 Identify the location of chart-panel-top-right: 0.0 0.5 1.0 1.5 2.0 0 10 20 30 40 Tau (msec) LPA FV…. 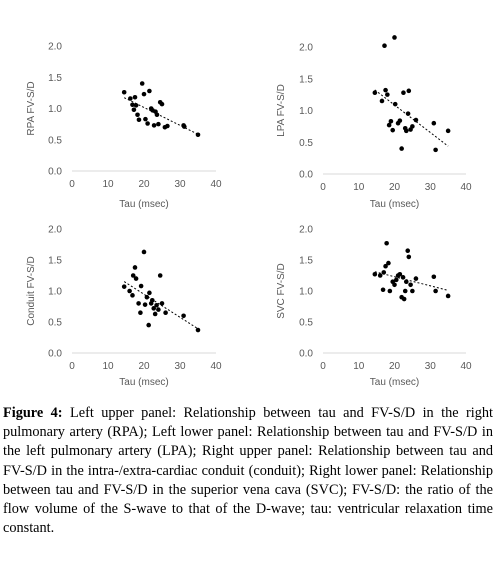
(374, 122).